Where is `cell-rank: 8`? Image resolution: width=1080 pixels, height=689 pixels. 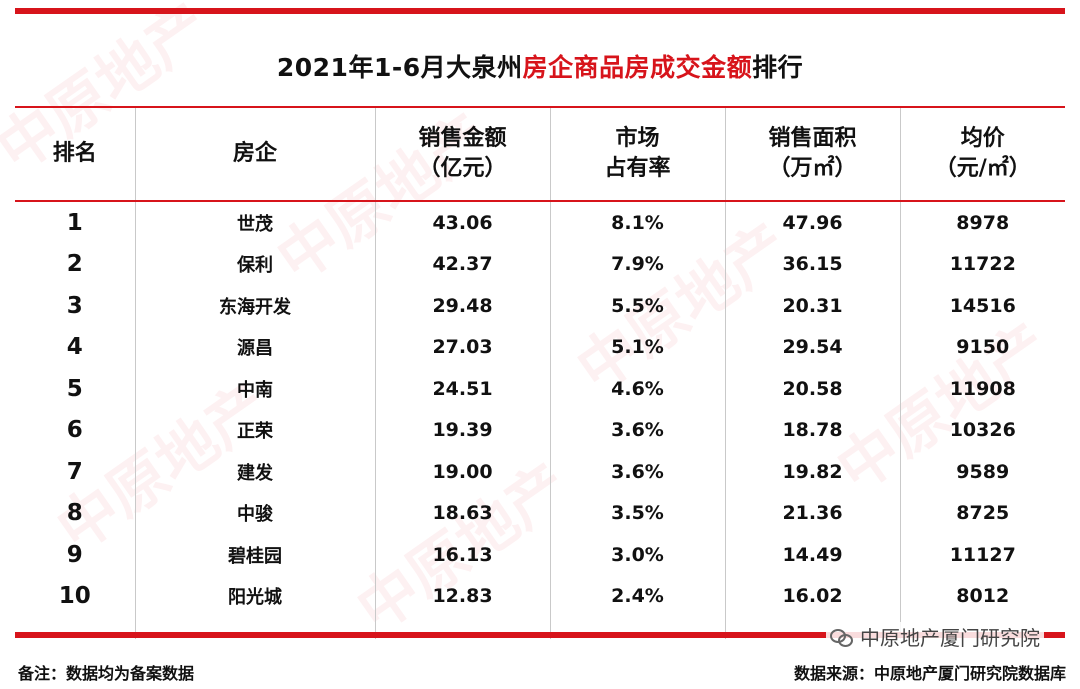 cell-rank: 8 is located at coordinates (75, 513).